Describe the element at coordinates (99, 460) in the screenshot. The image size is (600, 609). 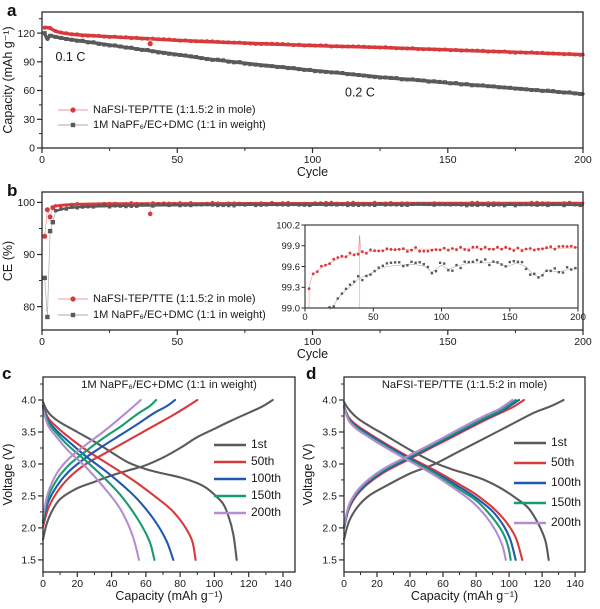
I see `series-150th-charge` at that location.